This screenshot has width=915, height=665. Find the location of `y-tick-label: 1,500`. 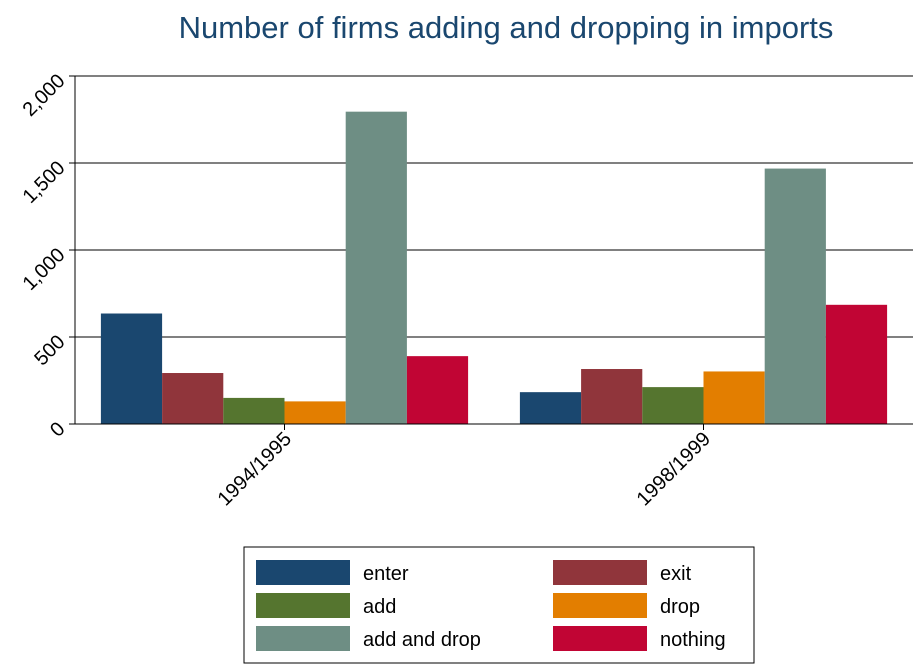

y-tick-label: 1,500 is located at coordinates (44, 182).